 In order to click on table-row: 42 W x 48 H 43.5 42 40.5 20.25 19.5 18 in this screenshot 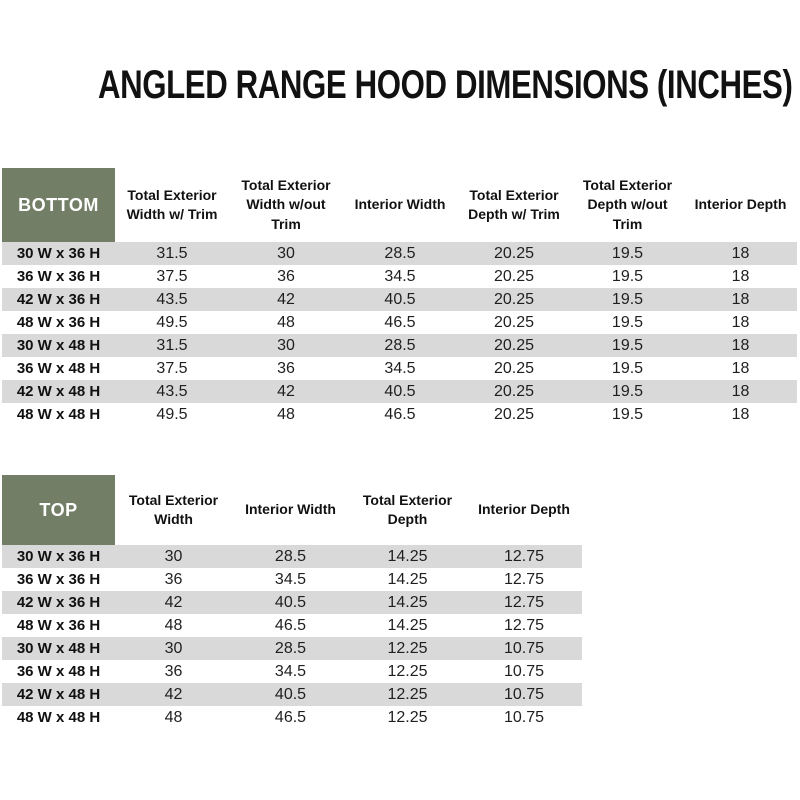, I will do `click(399, 391)`.